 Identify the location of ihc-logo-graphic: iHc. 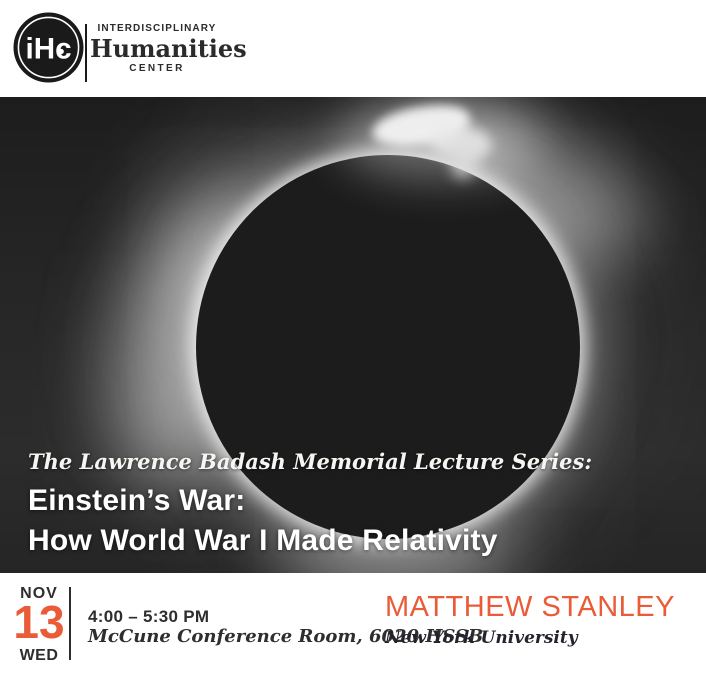
(48, 47).